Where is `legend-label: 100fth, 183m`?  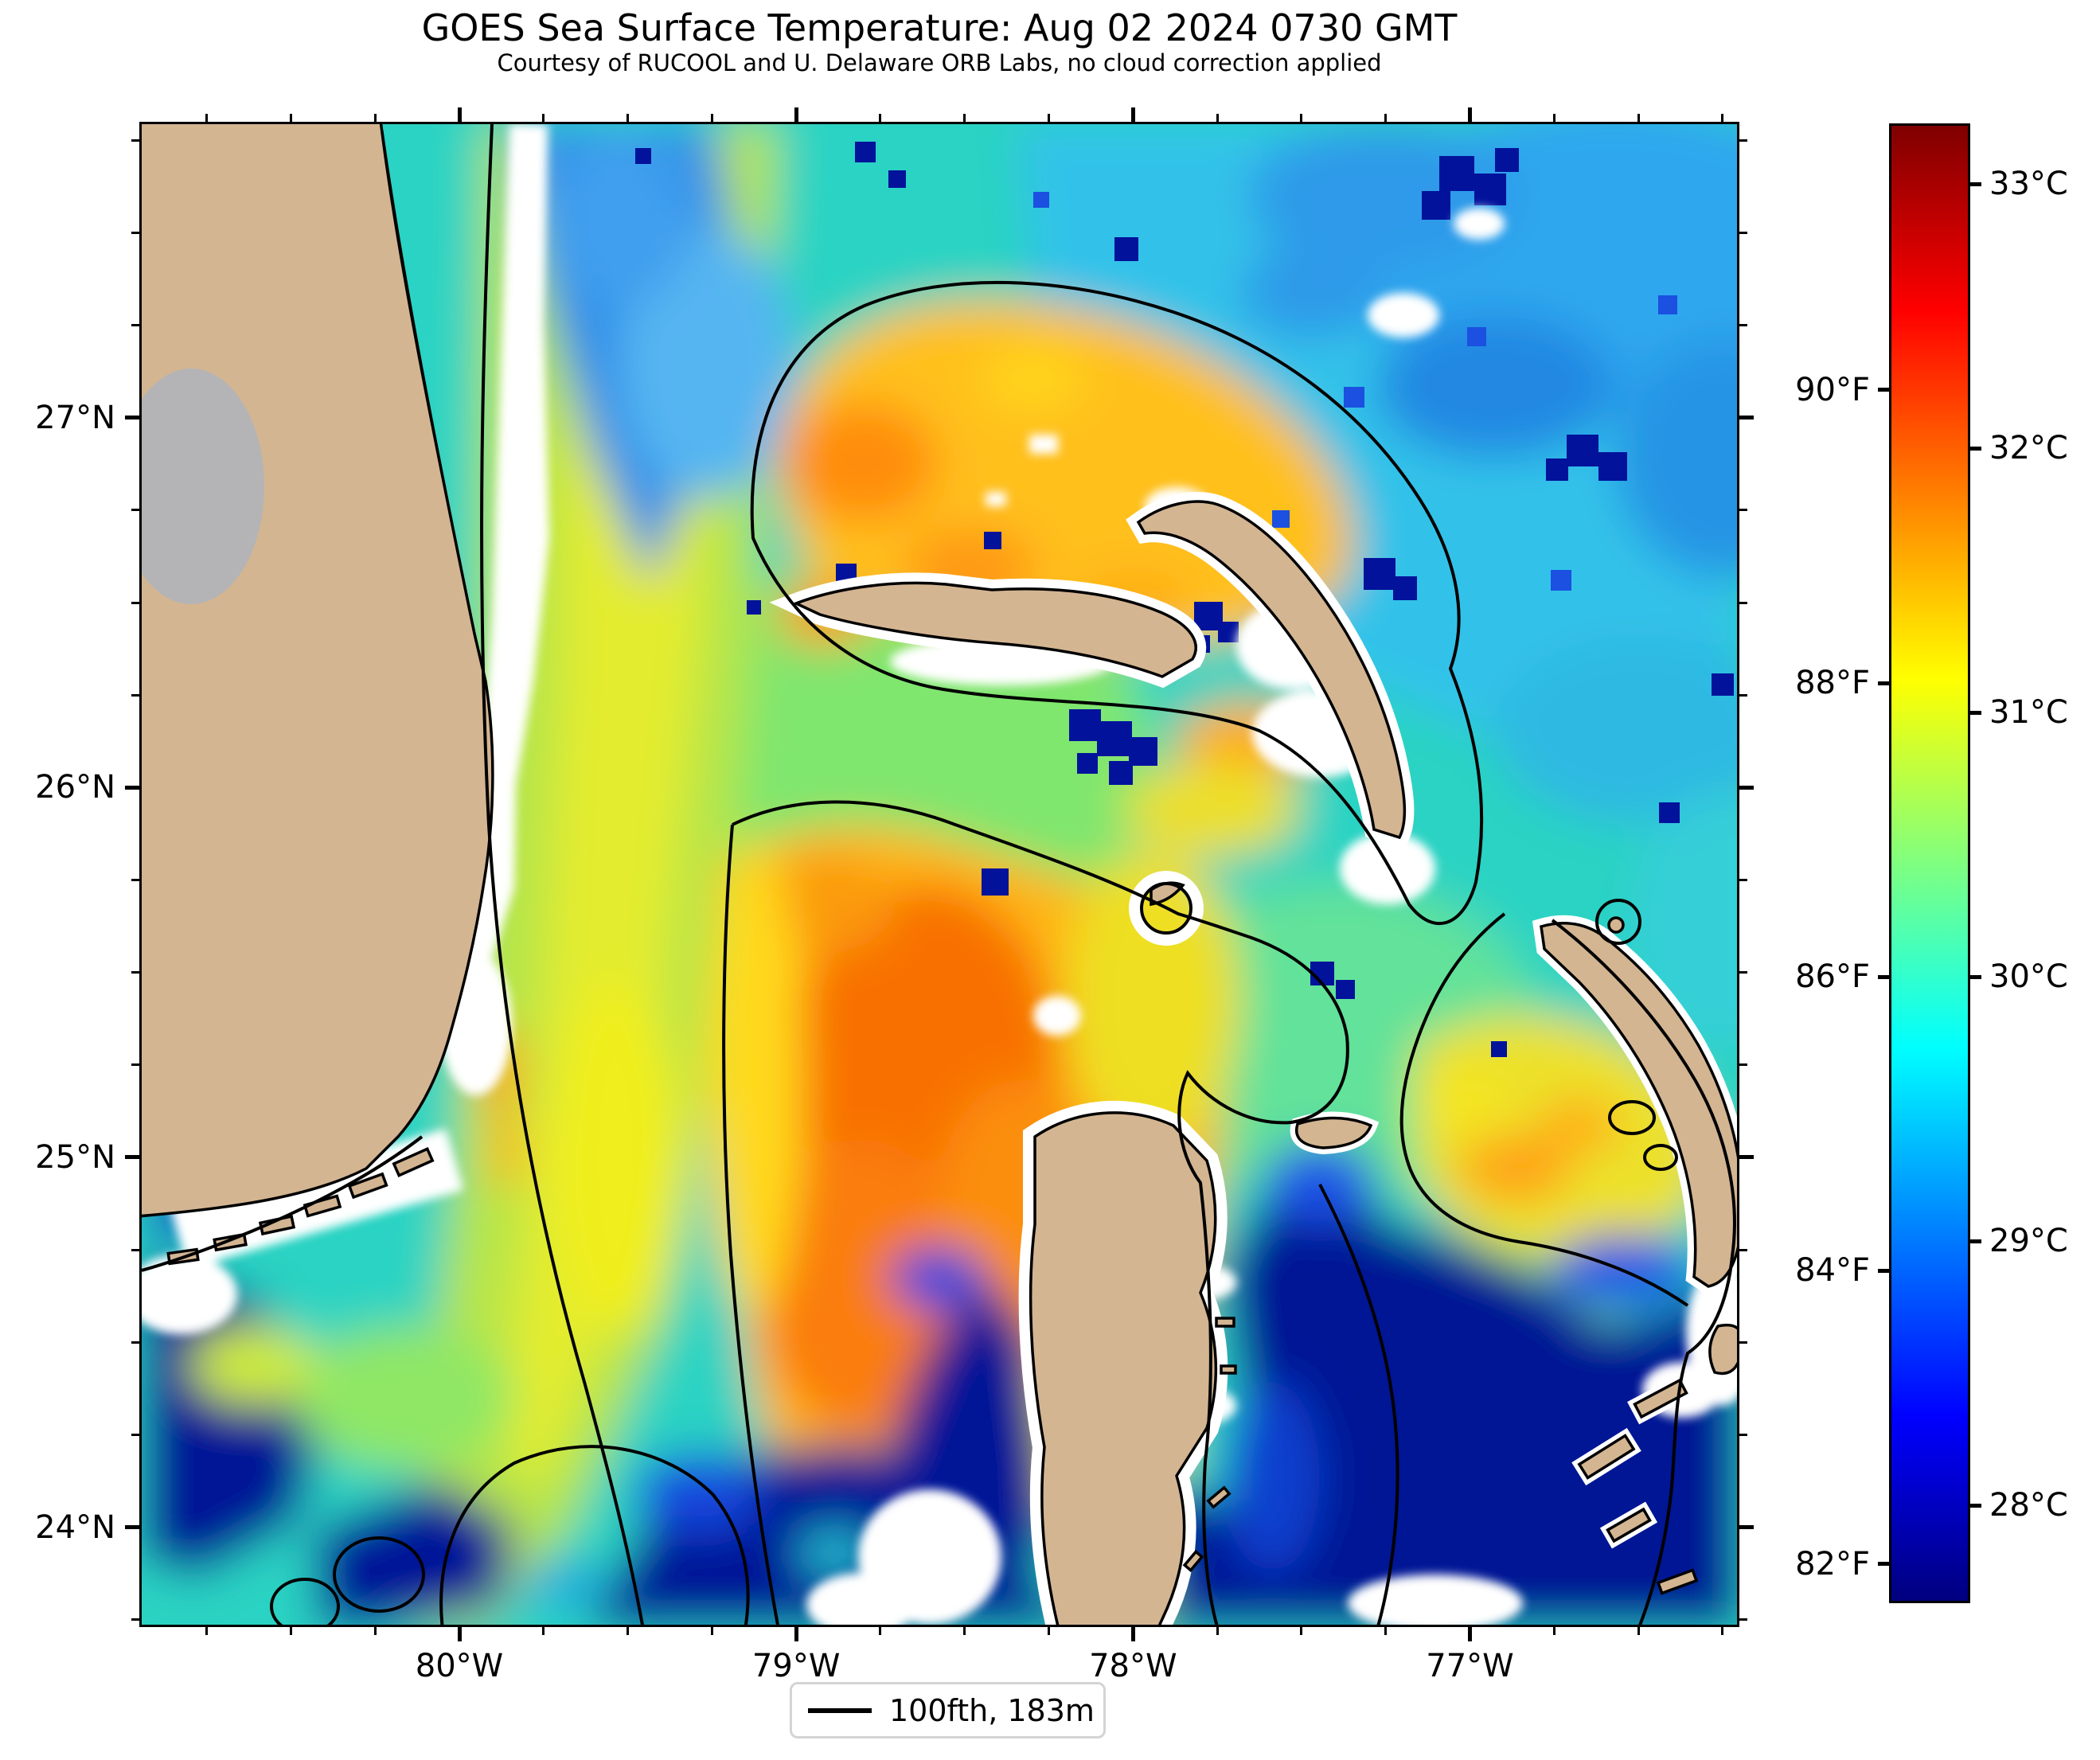 legend-label: 100fth, 183m is located at coordinates (992, 1710).